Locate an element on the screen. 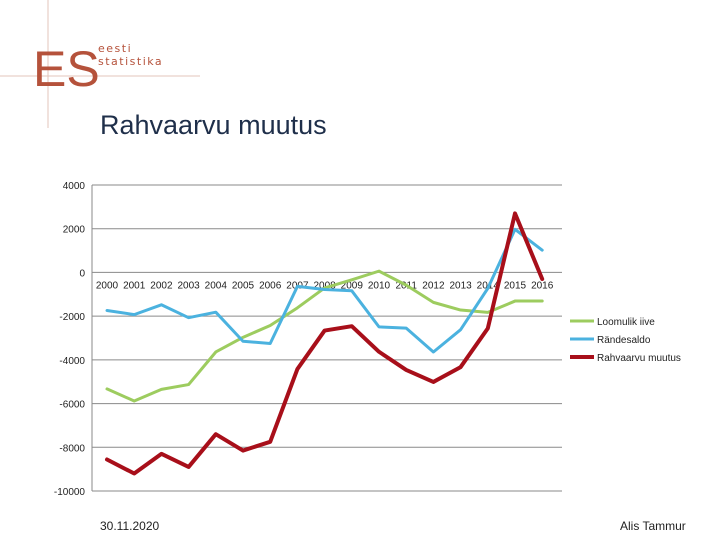 This screenshot has width=720, height=540. y-tick-label: 4000 is located at coordinates (74, 186).